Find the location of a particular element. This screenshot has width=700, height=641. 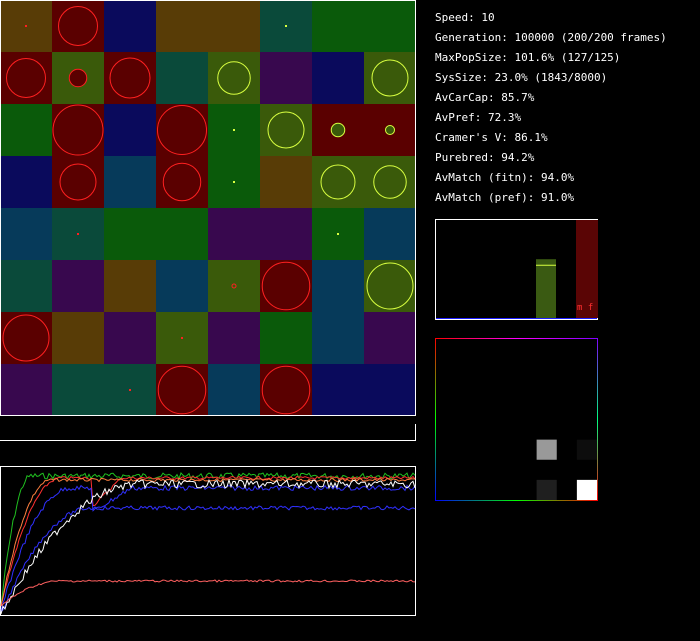

stat-av-car-cap: AvCarCap: 85.7% is located at coordinates (485, 97).